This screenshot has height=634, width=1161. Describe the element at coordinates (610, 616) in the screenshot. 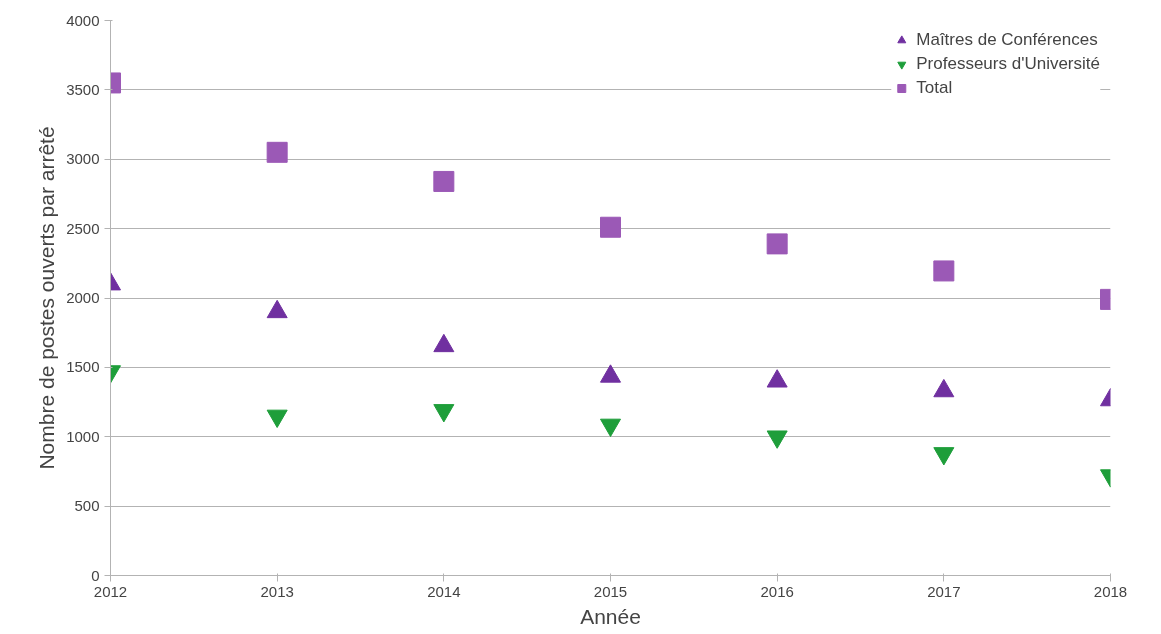

I see `x-axis-title: Année` at that location.